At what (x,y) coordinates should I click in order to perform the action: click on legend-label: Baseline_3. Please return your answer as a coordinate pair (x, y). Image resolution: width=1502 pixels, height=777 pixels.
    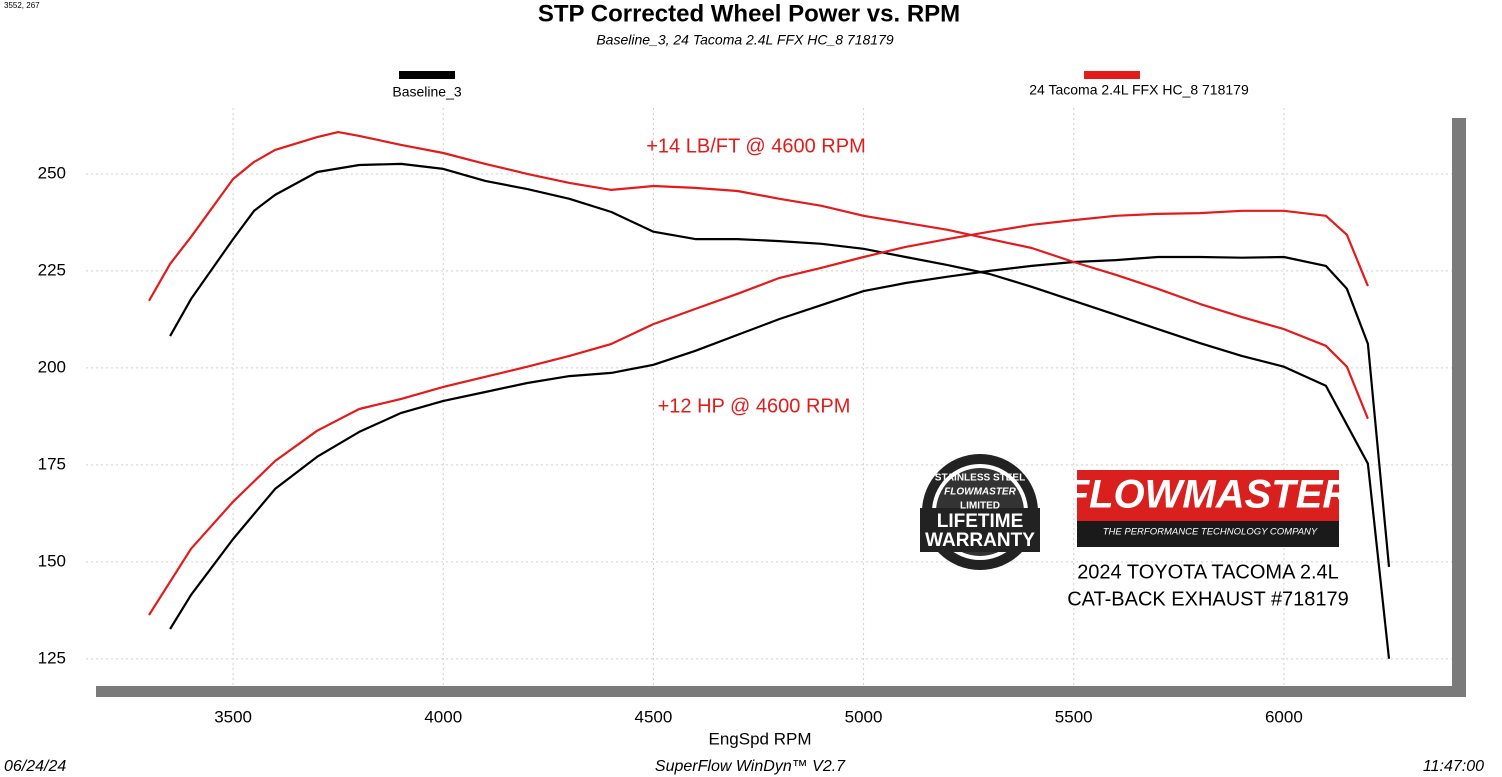
    Looking at the image, I should click on (426, 92).